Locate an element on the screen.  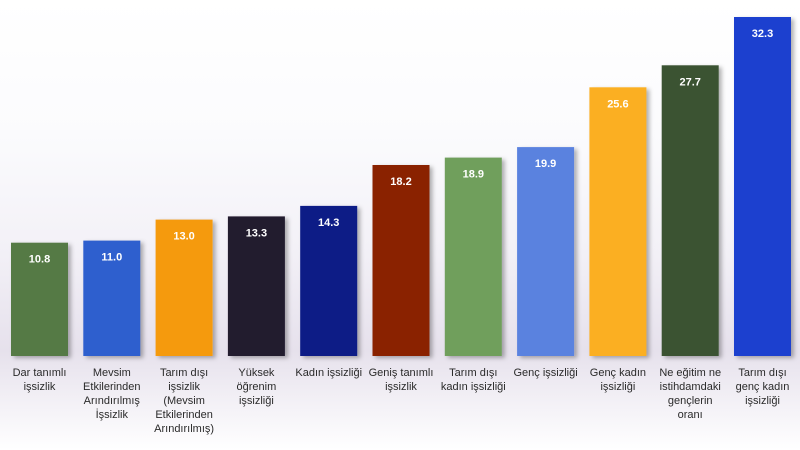
category-label-line: Arındırılmış is located at coordinates (112, 401).